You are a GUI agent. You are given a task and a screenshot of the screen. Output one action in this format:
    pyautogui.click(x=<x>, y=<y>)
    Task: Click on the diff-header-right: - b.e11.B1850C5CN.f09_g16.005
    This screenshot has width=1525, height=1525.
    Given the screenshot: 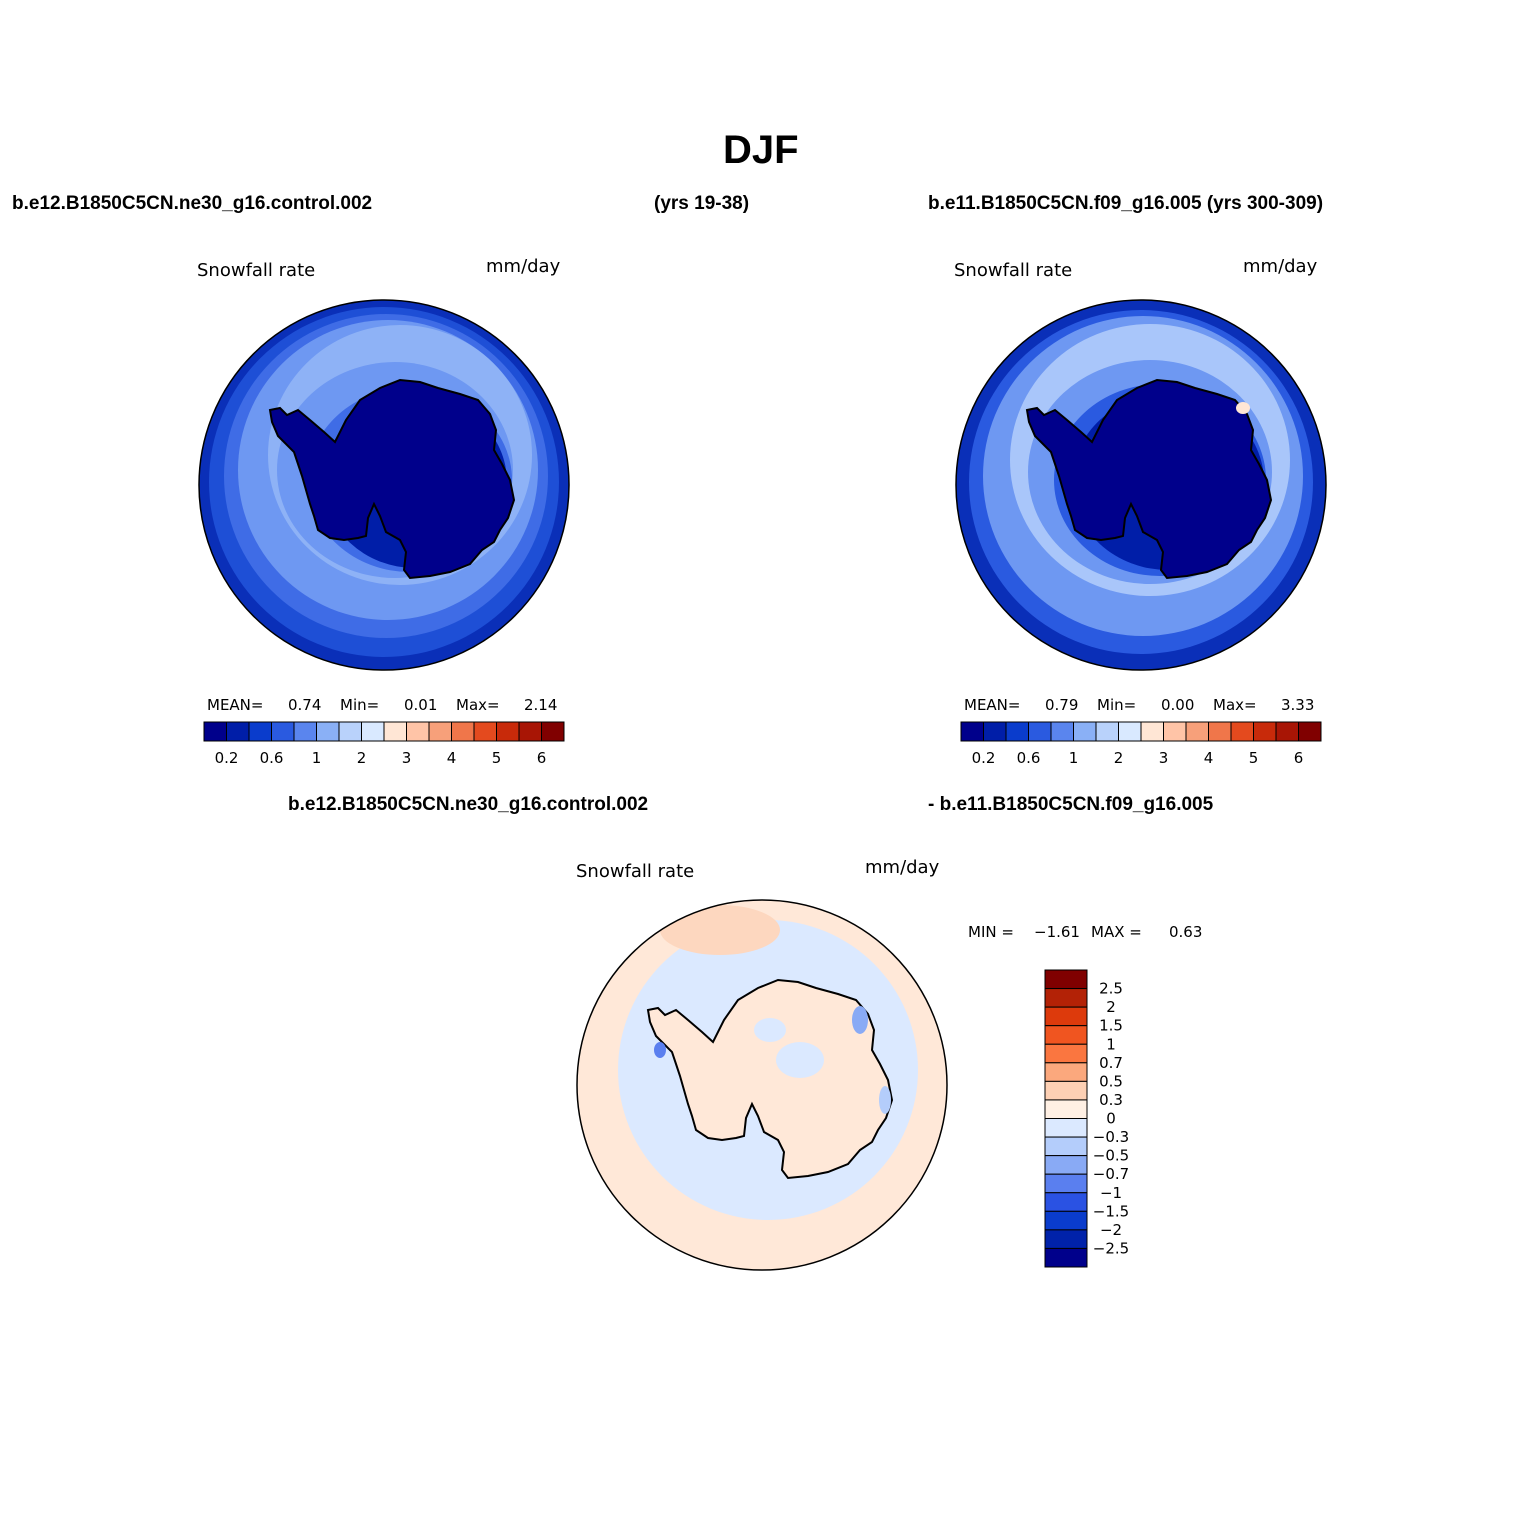 What is the action you would take?
    pyautogui.click(x=1071, y=804)
    